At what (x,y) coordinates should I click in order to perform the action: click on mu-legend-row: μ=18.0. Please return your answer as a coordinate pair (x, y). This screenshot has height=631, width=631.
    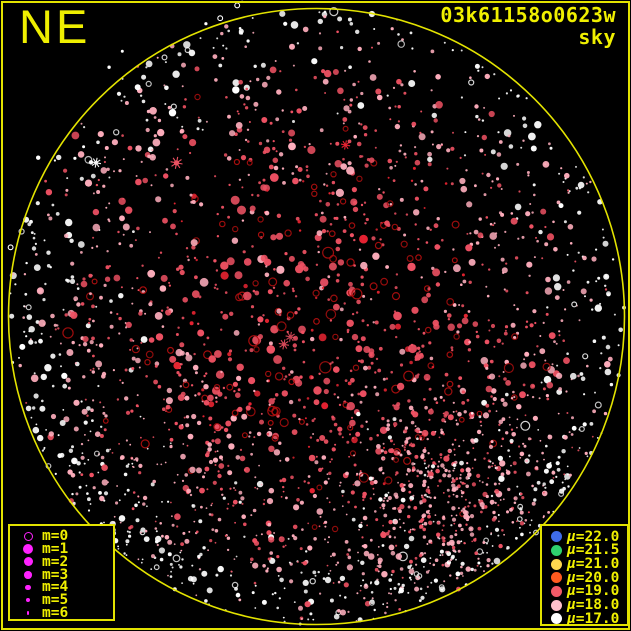
    Looking at the image, I should click on (585, 605).